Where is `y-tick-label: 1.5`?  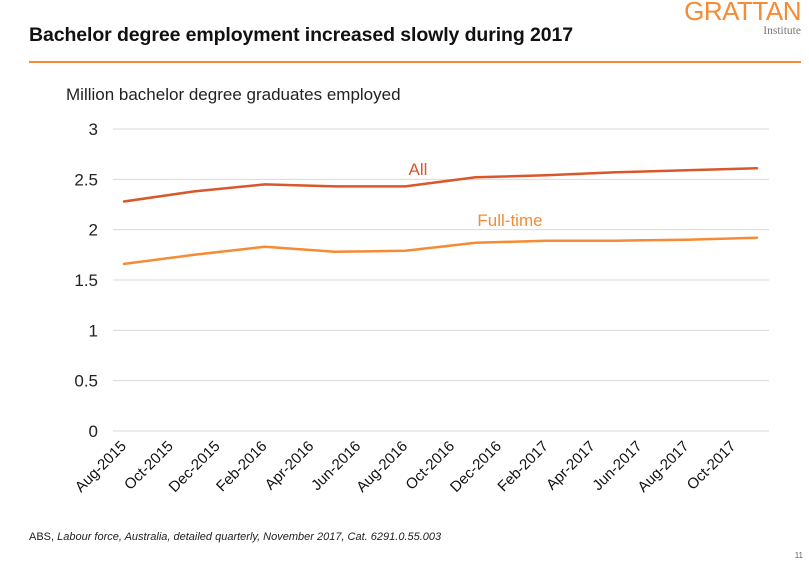 y-tick-label: 1.5 is located at coordinates (86, 280).